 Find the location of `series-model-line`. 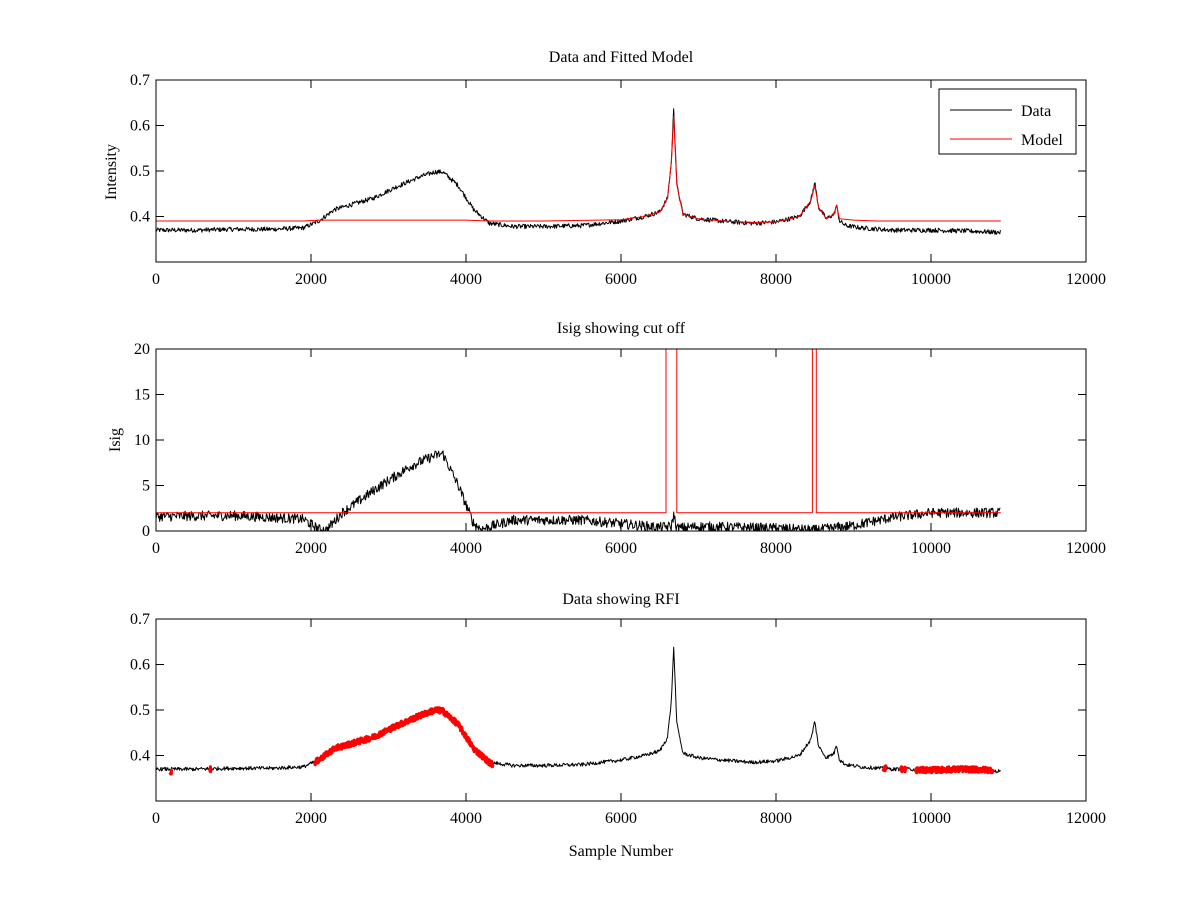

series-model-line is located at coordinates (578, 169).